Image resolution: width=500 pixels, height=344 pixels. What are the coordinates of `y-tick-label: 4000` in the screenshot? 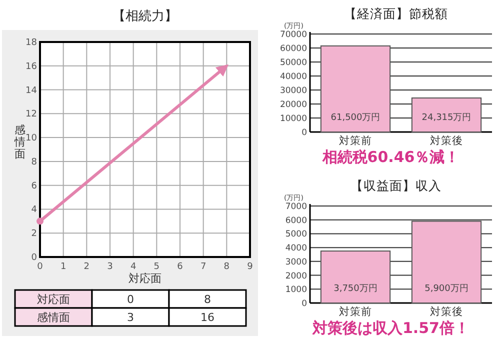 It's located at (296, 249).